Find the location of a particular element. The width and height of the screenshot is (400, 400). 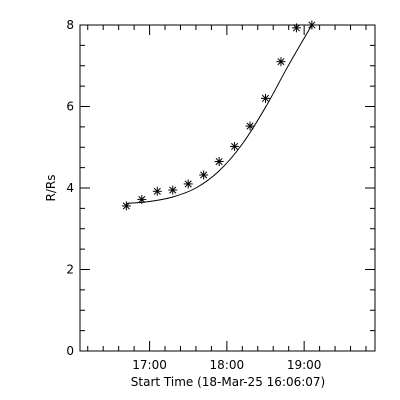

y-tick-label: 0 is located at coordinates (70, 351).